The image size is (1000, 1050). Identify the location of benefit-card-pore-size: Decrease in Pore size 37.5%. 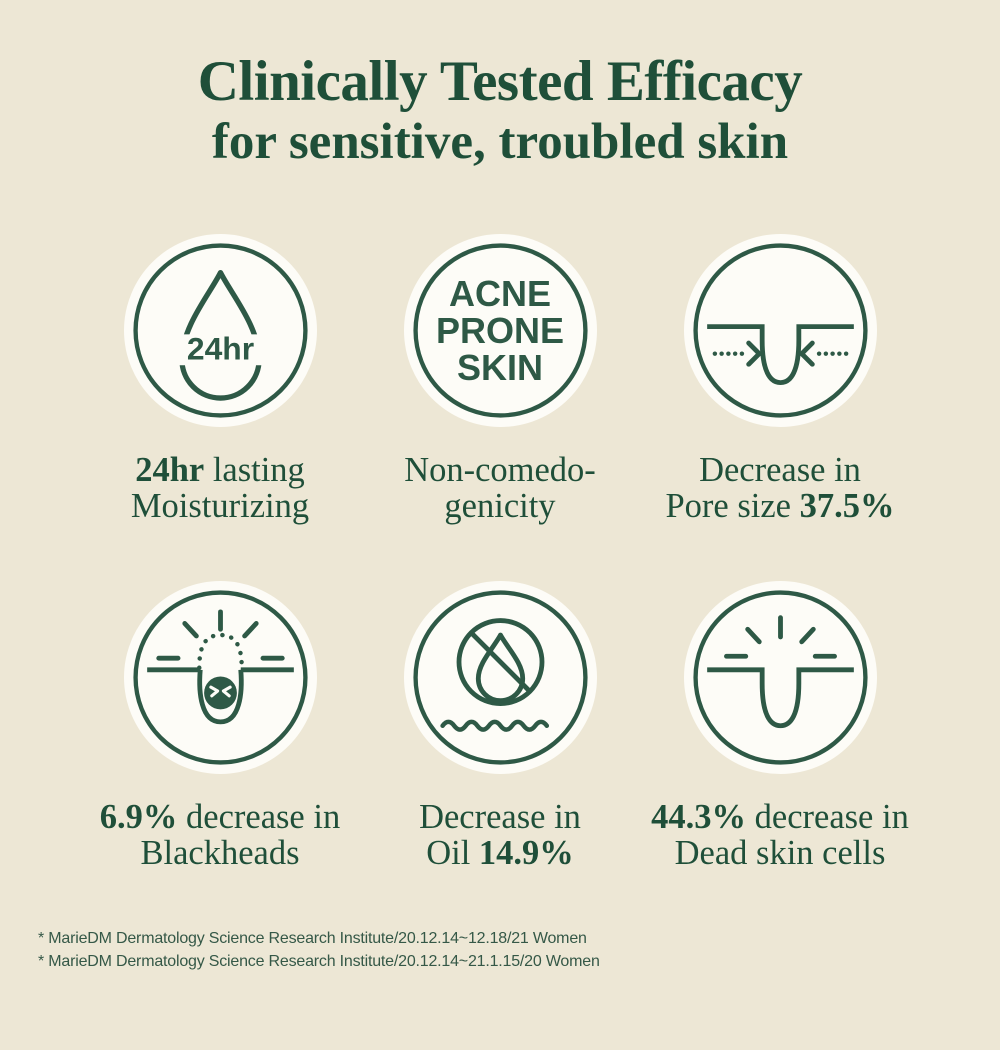
(780, 378).